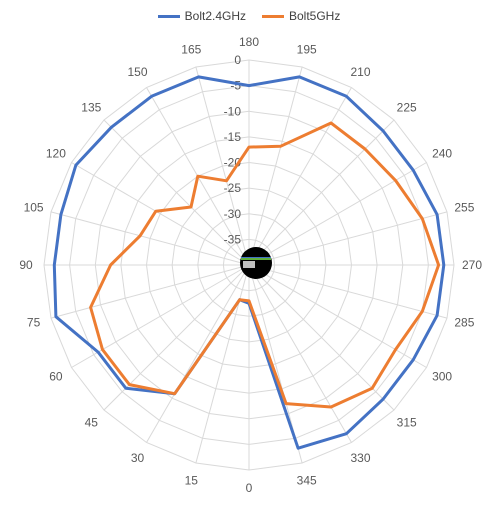  Describe the element at coordinates (137, 72) in the screenshot. I see `category-label: 150` at that location.